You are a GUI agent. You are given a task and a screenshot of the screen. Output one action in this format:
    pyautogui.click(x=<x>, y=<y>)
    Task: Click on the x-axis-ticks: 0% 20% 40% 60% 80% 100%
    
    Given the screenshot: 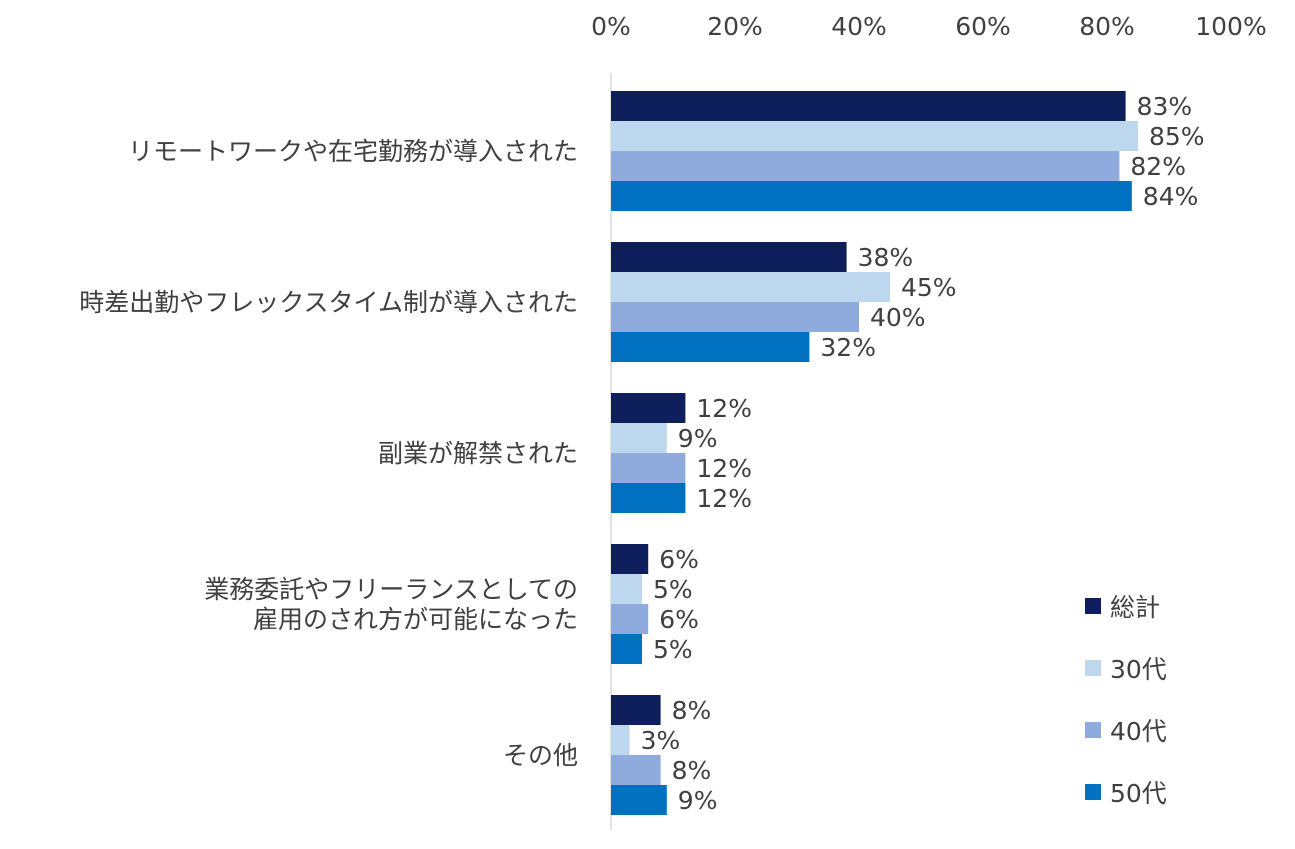 What is the action you would take?
    pyautogui.click(x=929, y=26)
    